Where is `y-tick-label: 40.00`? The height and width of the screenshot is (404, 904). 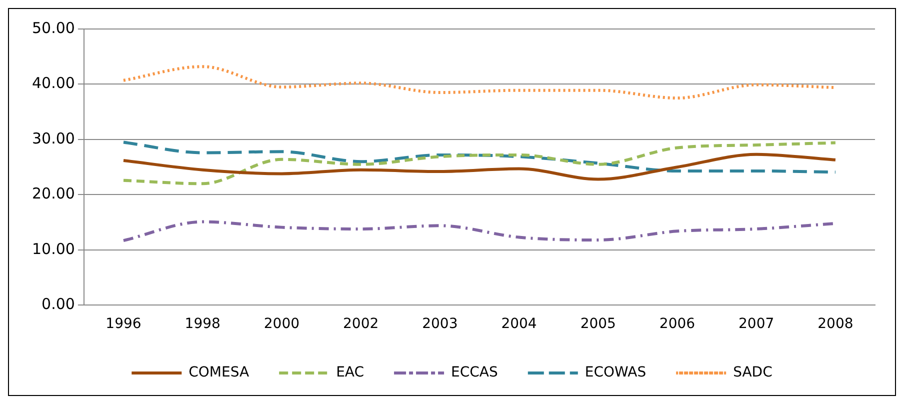
y-tick-label: 40.00 is located at coordinates (53, 83).